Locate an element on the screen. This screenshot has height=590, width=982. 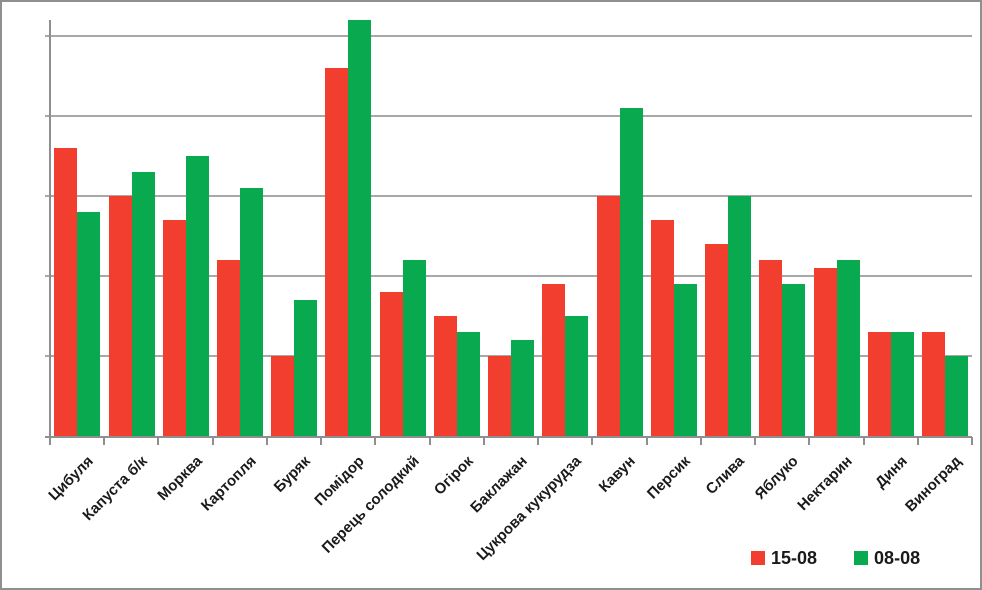
bar-08-08-Слива is located at coordinates (740, 316).